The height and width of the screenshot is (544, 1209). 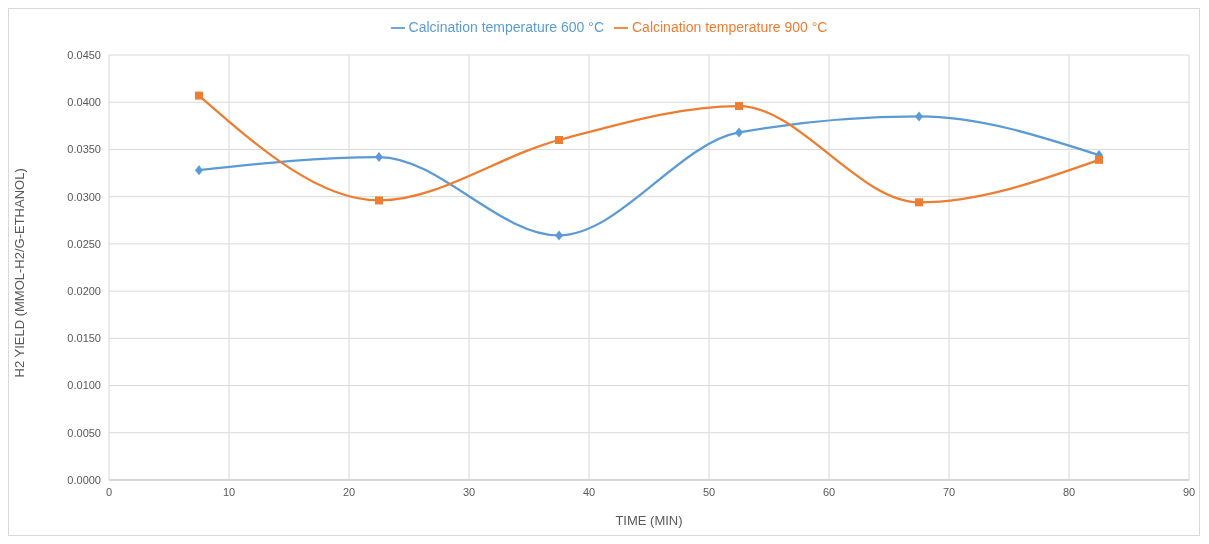 What do you see at coordinates (709, 491) in the screenshot?
I see `x-tick-label: 50` at bounding box center [709, 491].